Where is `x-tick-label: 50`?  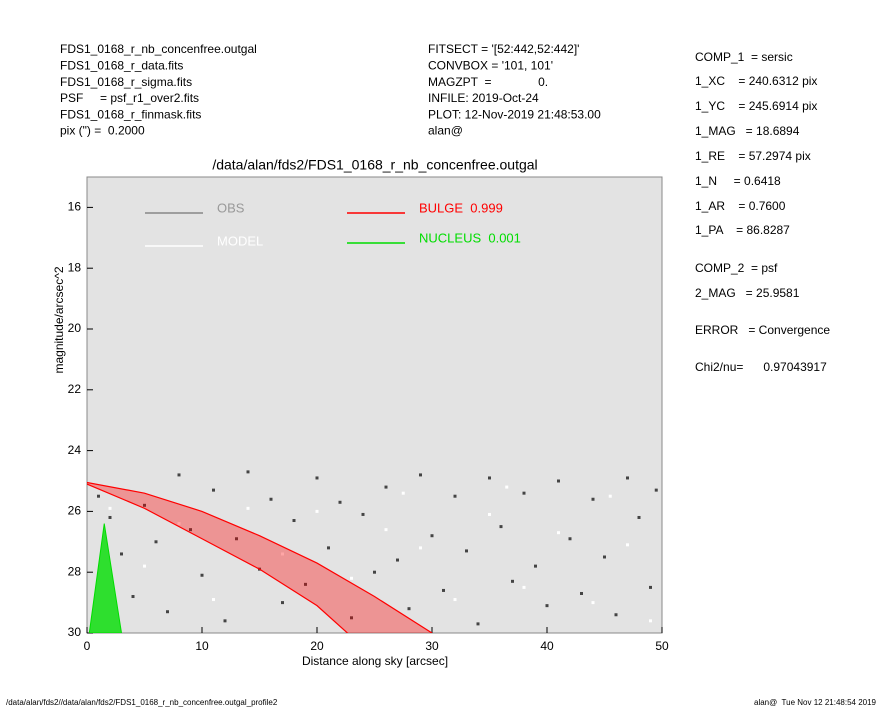 x-tick-label: 50 is located at coordinates (662, 646).